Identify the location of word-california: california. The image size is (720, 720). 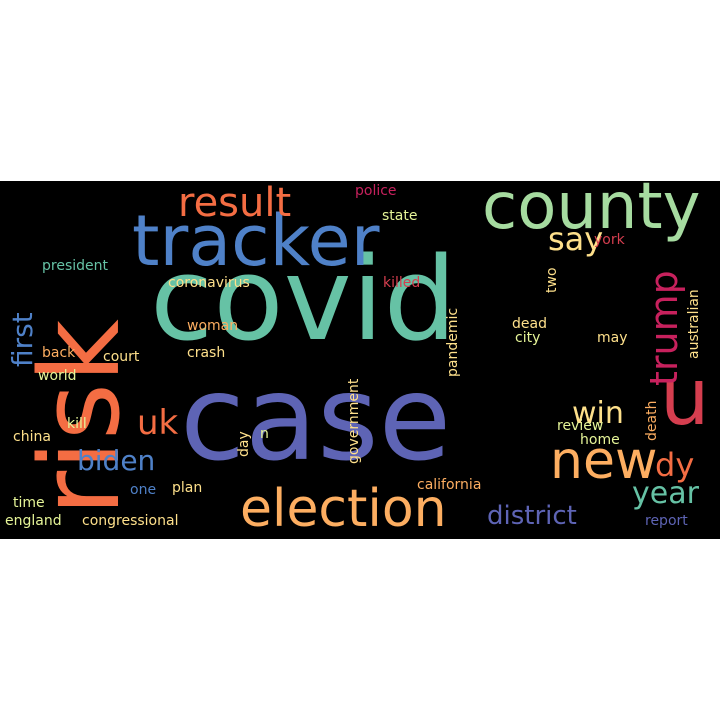
(449, 485).